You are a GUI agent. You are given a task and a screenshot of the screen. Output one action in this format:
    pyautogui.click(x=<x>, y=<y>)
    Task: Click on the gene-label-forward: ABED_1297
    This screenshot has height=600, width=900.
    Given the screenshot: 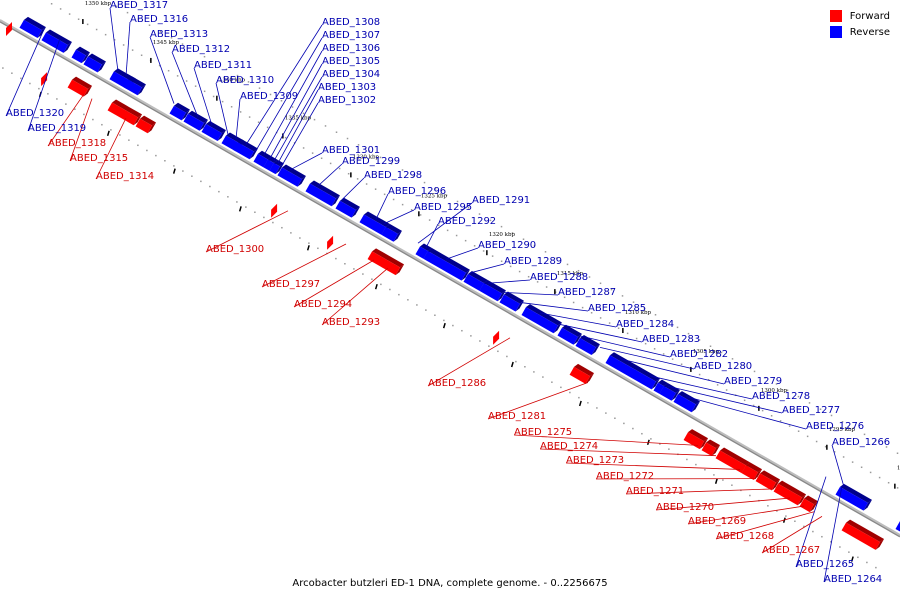 What is the action you would take?
    pyautogui.click(x=291, y=284)
    